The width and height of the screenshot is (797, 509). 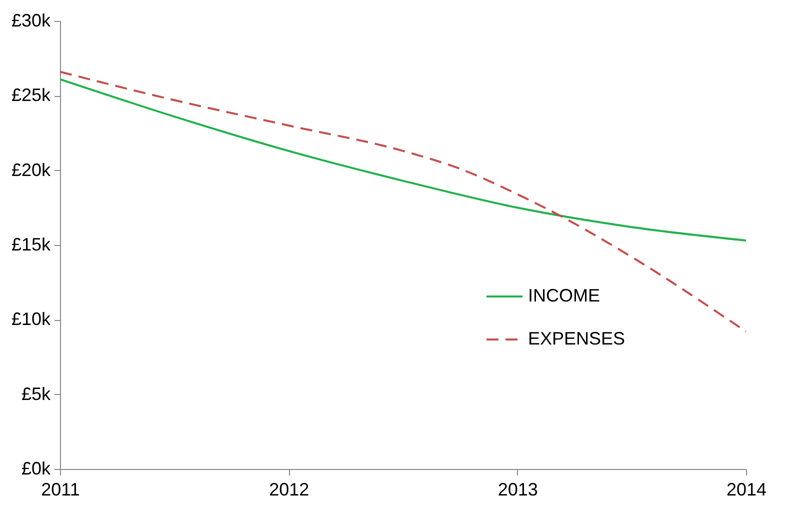 What do you see at coordinates (36, 468) in the screenshot?
I see `y-tick-label: £0k` at bounding box center [36, 468].